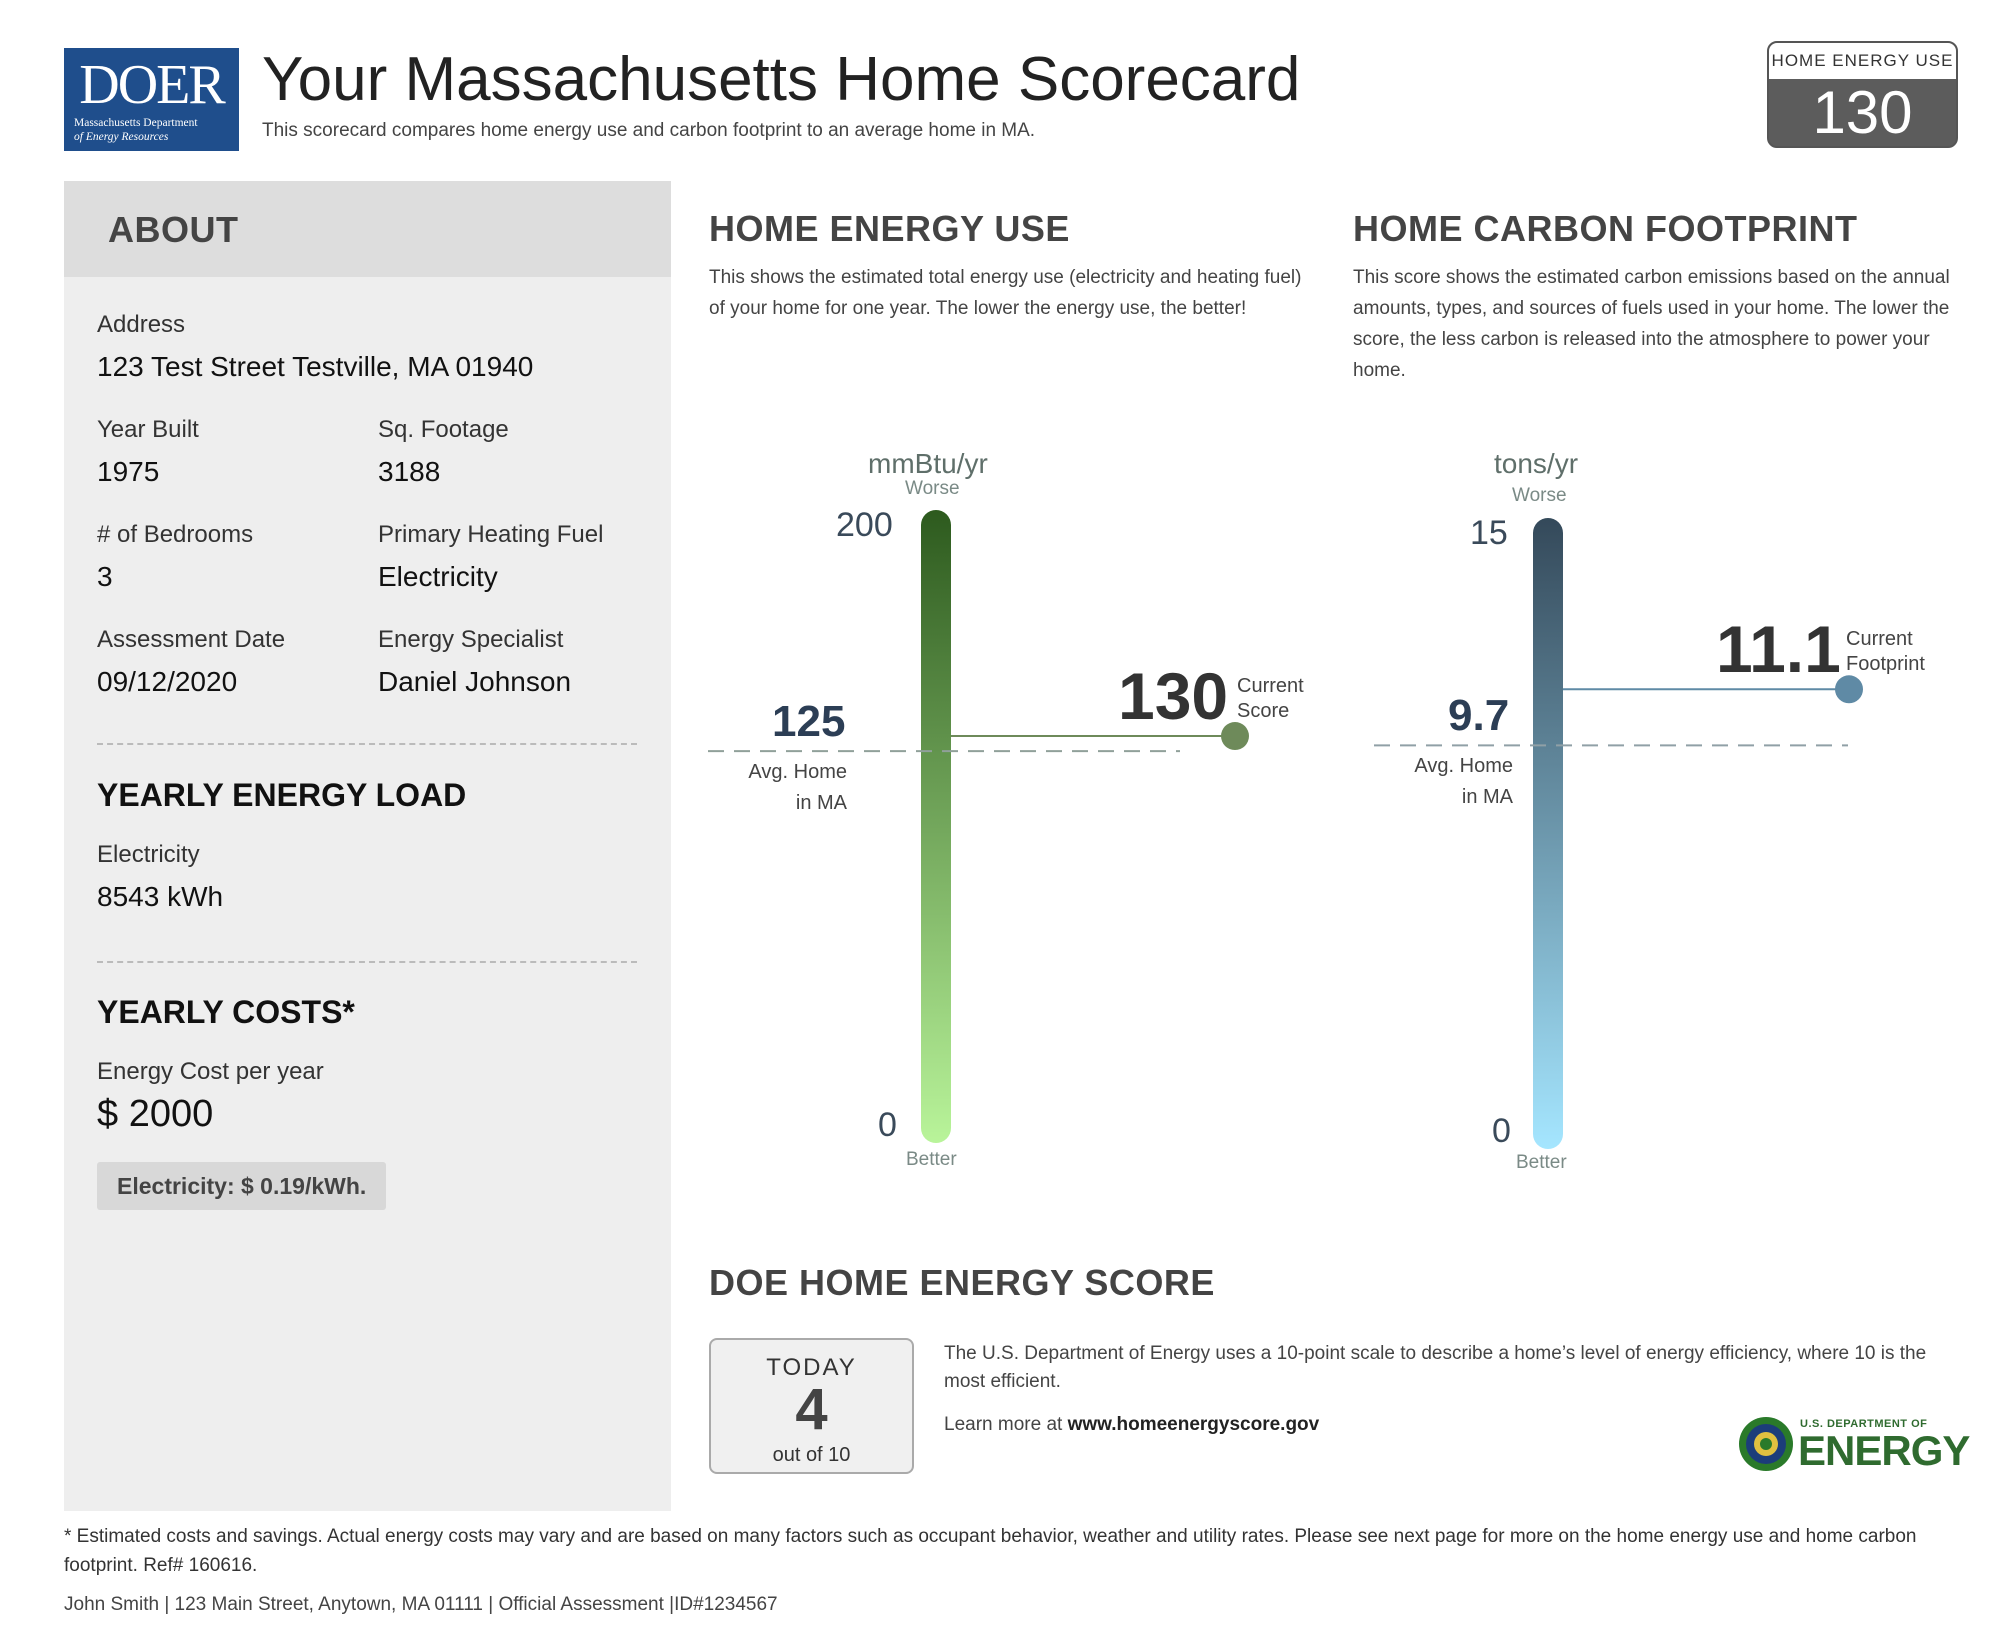  What do you see at coordinates (315, 366) in the screenshot?
I see `address-value: 123 Test Street Testville, MA 01940` at bounding box center [315, 366].